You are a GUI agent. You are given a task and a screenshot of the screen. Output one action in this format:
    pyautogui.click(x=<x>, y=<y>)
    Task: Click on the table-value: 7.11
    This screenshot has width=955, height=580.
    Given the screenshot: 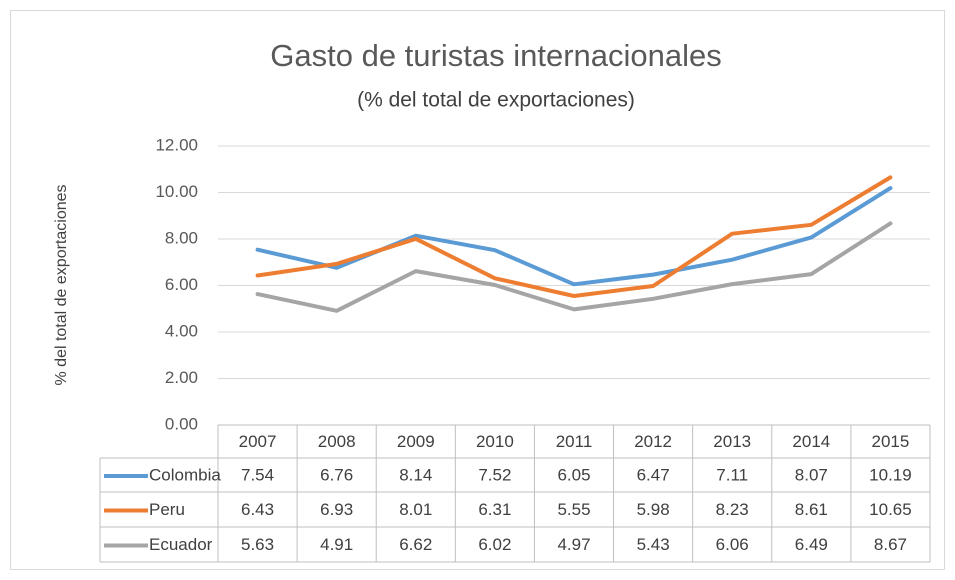 What is the action you would take?
    pyautogui.click(x=732, y=474)
    